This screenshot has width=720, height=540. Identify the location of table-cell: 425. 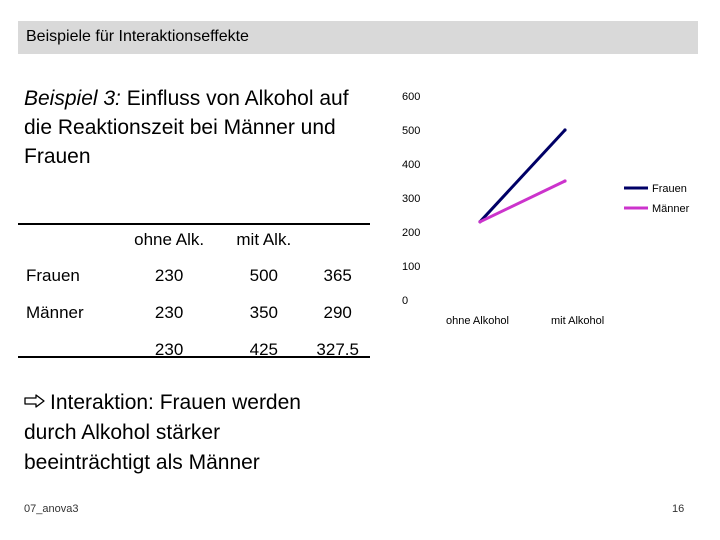
(263, 349).